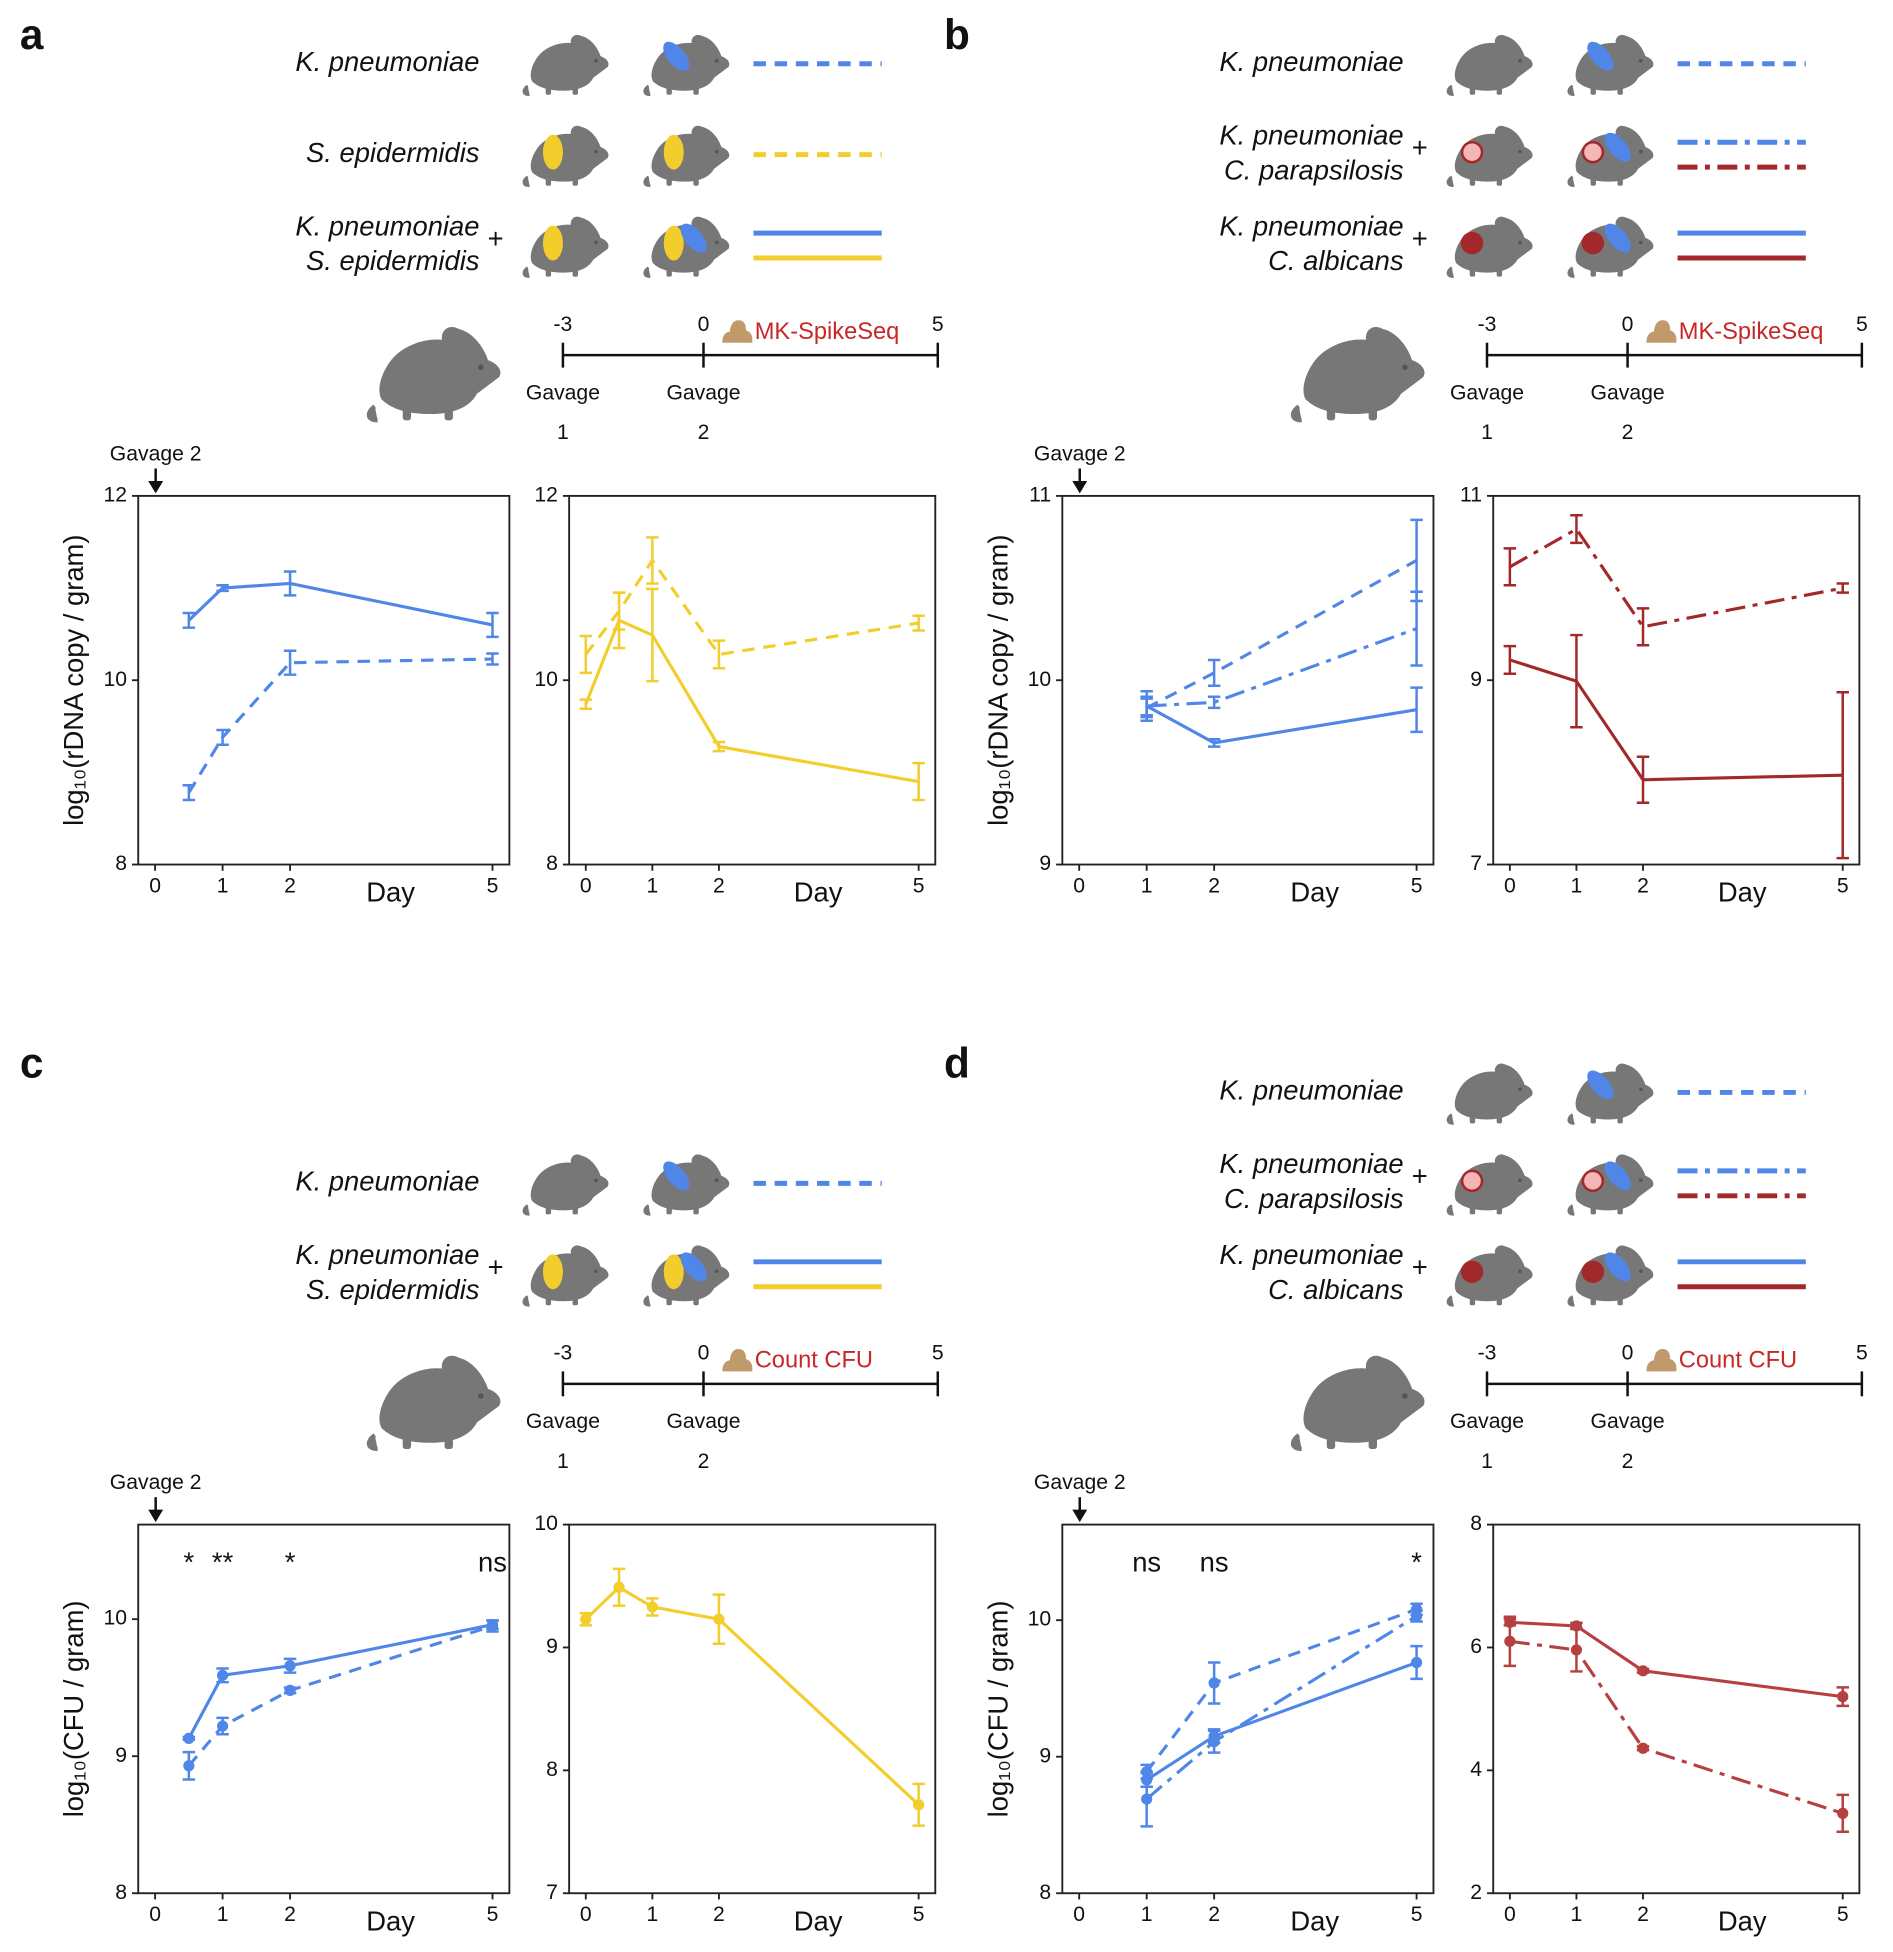  I want to click on arrow-label: Gavage 2, so click(156, 453).